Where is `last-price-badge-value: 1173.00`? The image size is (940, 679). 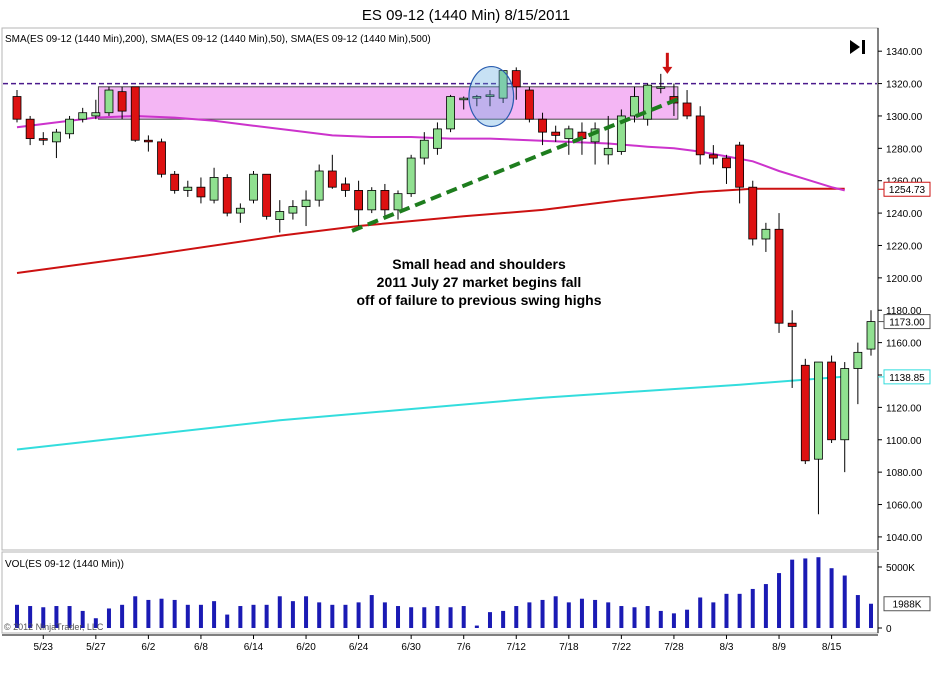 last-price-badge-value: 1173.00 is located at coordinates (907, 323).